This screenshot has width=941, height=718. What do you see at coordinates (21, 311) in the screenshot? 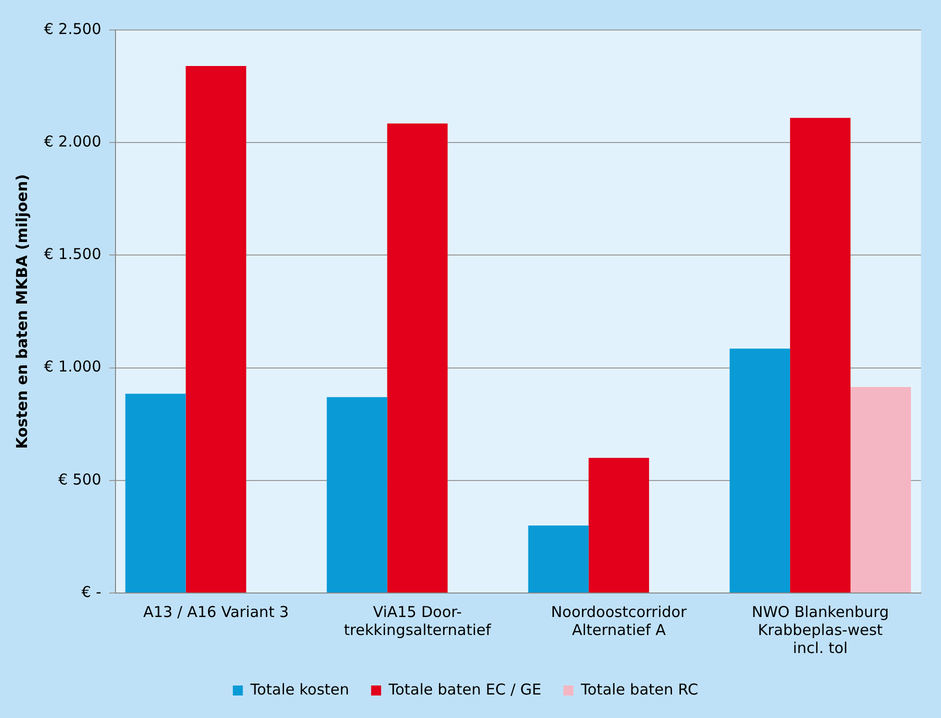
I see `y-axis-title: Kosten en baten MKBA (miljoen)` at bounding box center [21, 311].